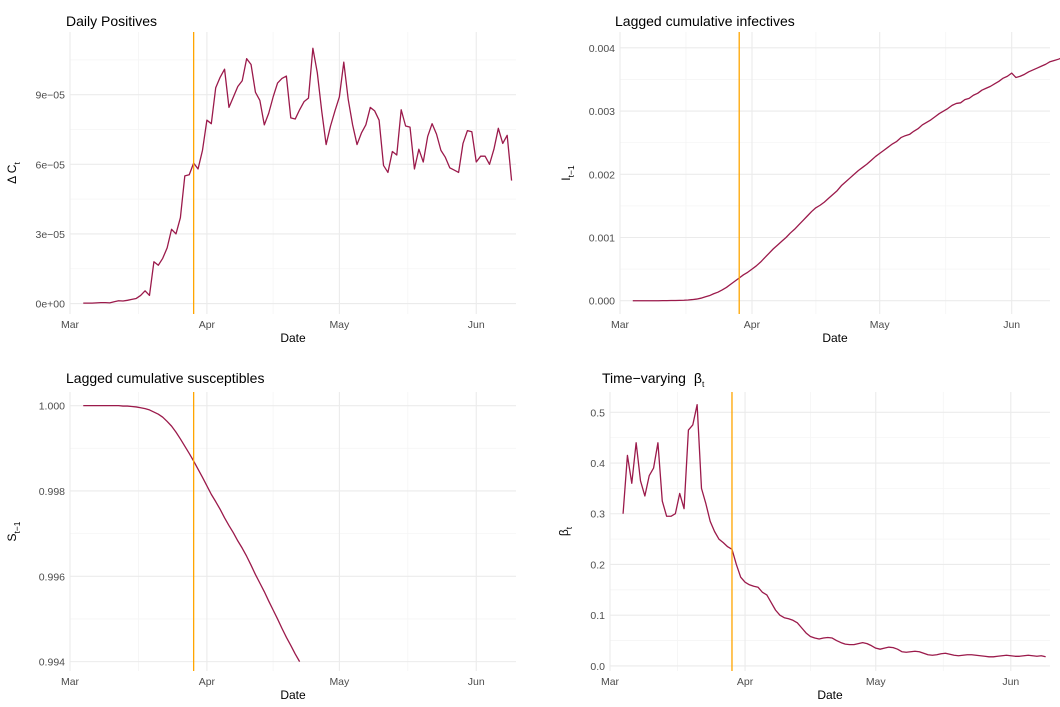 The height and width of the screenshot is (707, 1060). I want to click on y-tick-label: 0.4, so click(597, 464).